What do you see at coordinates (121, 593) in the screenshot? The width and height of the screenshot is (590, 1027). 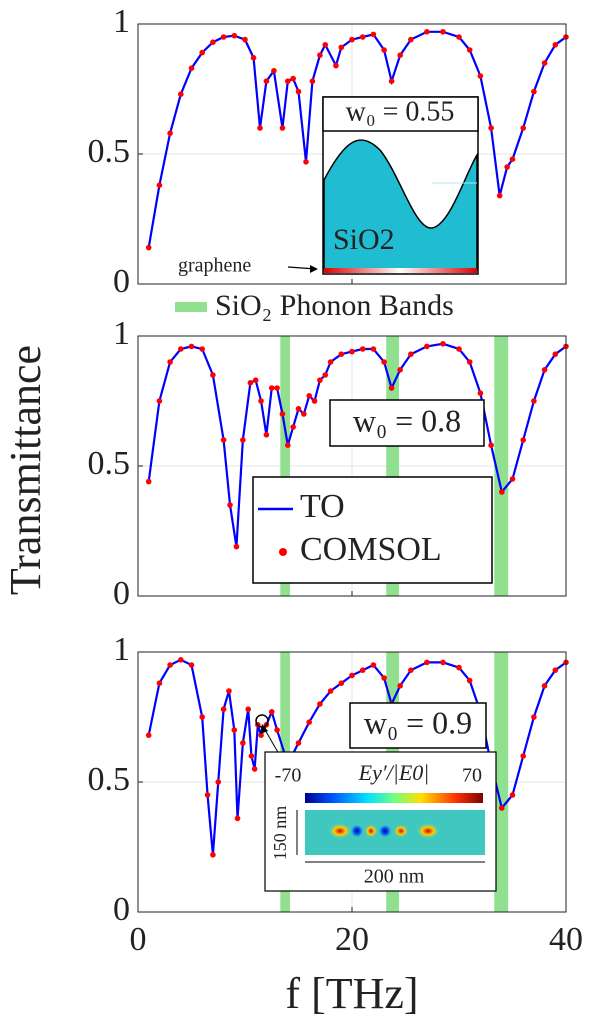 I see `y-tick-label: 0` at bounding box center [121, 593].